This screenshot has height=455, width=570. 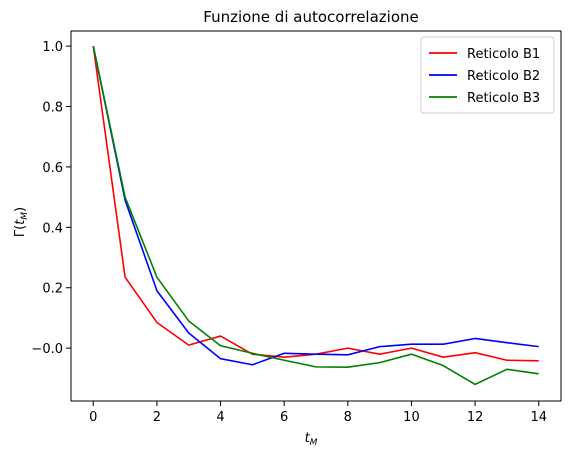 I want to click on y-tick-label: 1.0, so click(x=52, y=47).